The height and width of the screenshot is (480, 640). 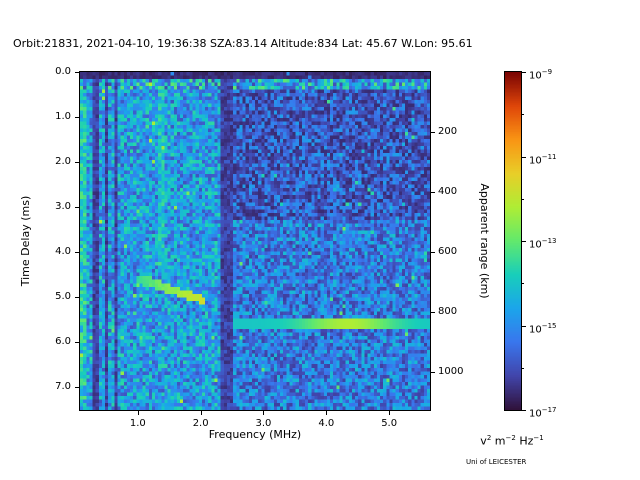 I want to click on y-tick-label: 7.0, so click(x=63, y=386).